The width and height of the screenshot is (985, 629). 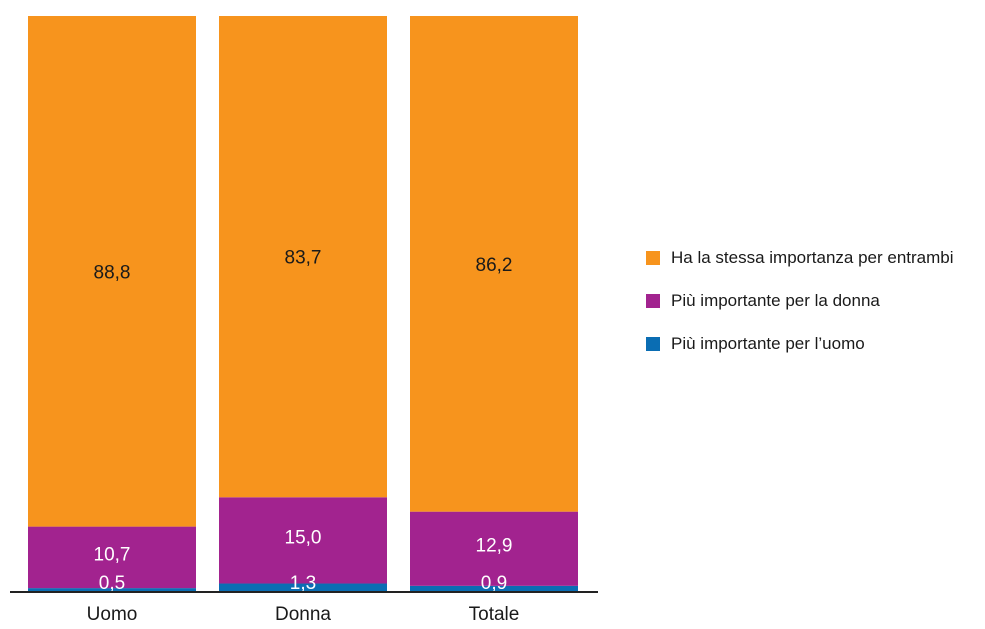 What do you see at coordinates (768, 343) in the screenshot?
I see `legend-label-uomo: Più importante per l’uomo` at bounding box center [768, 343].